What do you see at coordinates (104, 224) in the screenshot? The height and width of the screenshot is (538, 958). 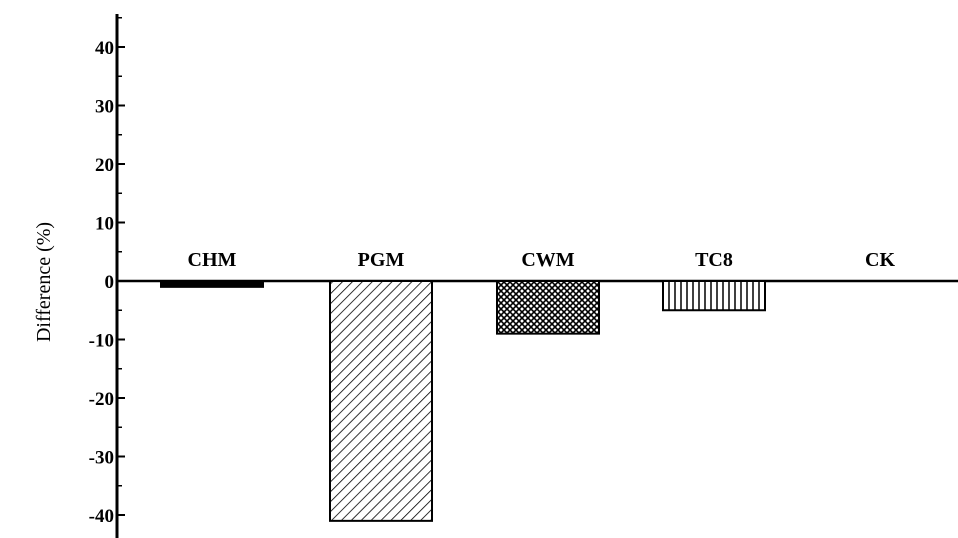 I see `y-tick-label: 10` at bounding box center [104, 224].